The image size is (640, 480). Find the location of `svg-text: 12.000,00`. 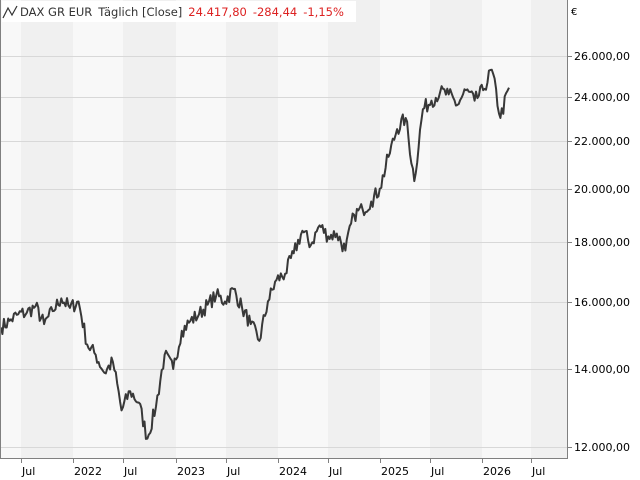

svg-text: 12.000,00 is located at coordinates (602, 447).